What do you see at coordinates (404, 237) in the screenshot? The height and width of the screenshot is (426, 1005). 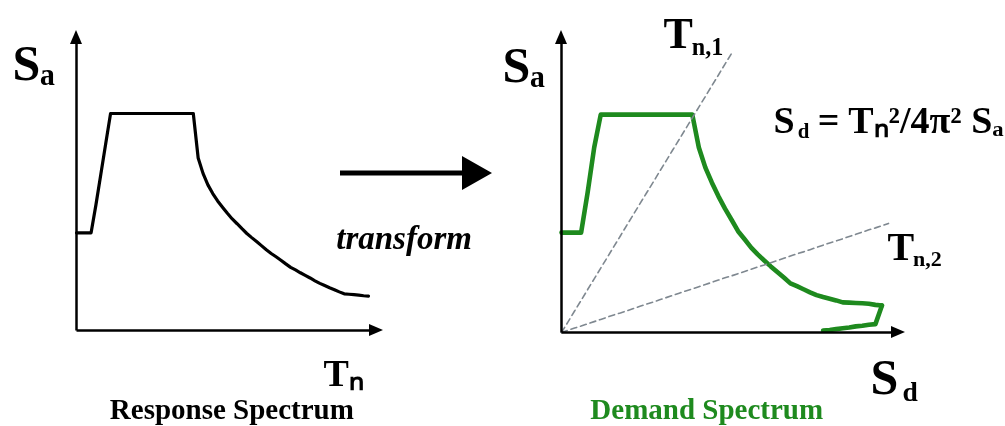 I see `annotation: transform` at bounding box center [404, 237].